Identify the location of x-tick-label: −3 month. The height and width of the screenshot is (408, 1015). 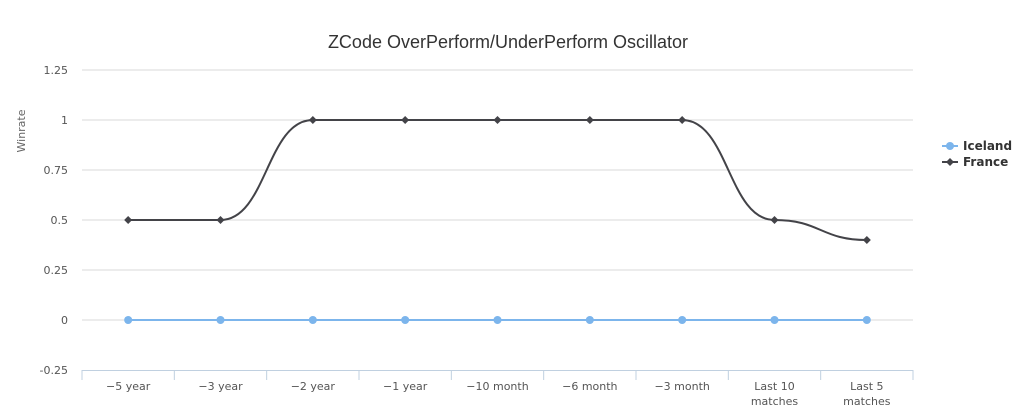
(681, 386).